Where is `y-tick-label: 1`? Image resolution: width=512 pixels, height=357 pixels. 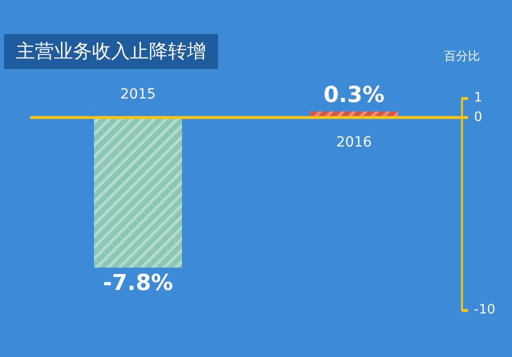 y-tick-label: 1 is located at coordinates (478, 98).